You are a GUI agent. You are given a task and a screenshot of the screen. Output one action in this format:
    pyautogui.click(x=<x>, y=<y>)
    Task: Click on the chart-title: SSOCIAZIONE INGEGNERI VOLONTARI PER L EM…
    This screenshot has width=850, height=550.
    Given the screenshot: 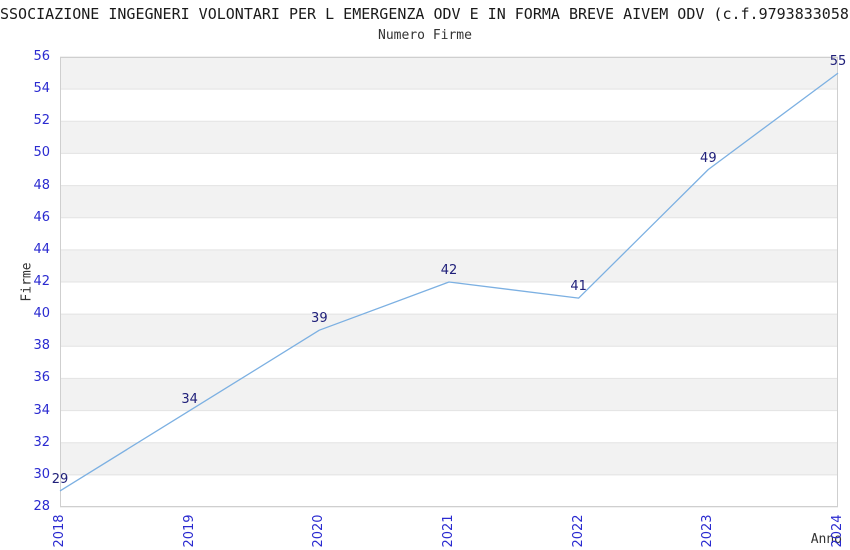 What is the action you would take?
    pyautogui.click(x=425, y=14)
    